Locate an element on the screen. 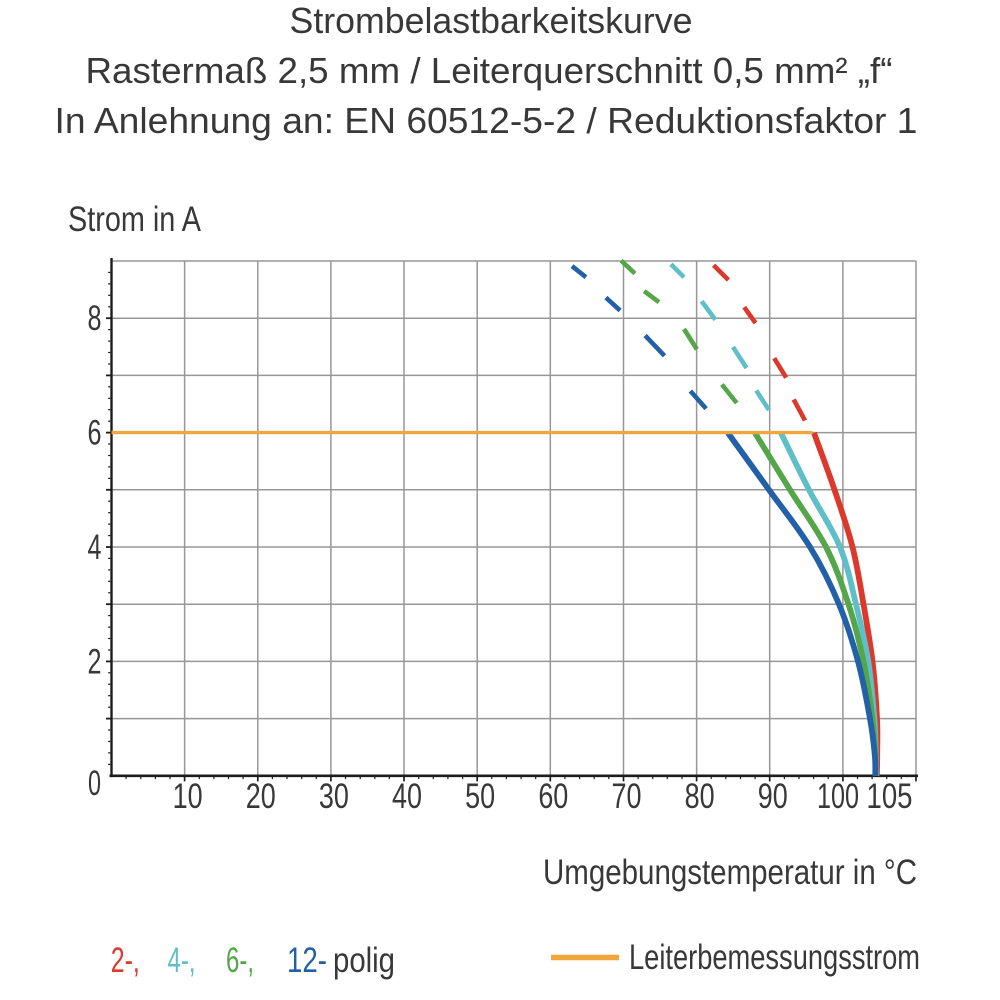  svg-text: polig is located at coordinates (364, 960).